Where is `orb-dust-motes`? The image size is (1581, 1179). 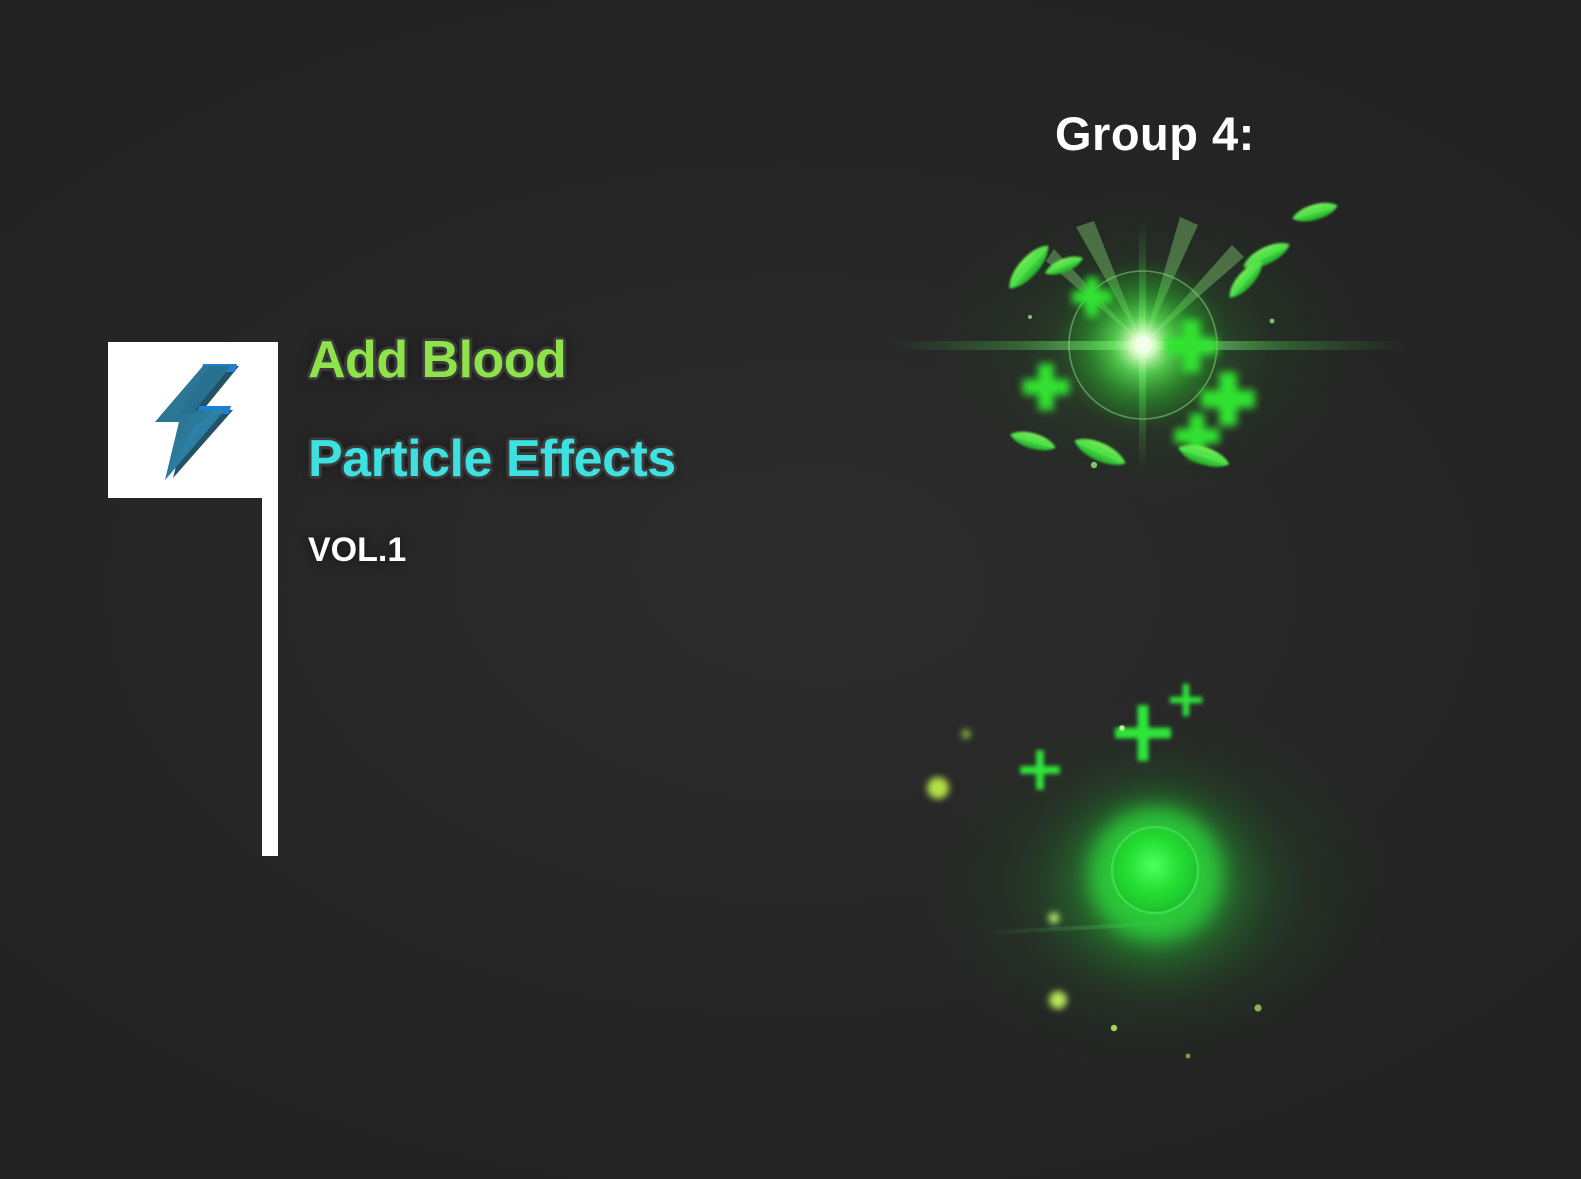 orb-dust-motes is located at coordinates (1094, 892).